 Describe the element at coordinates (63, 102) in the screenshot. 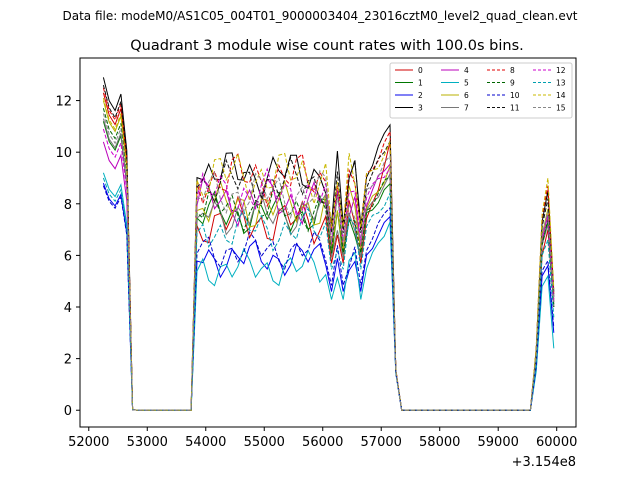

I see `y-tick-label: 12` at that location.